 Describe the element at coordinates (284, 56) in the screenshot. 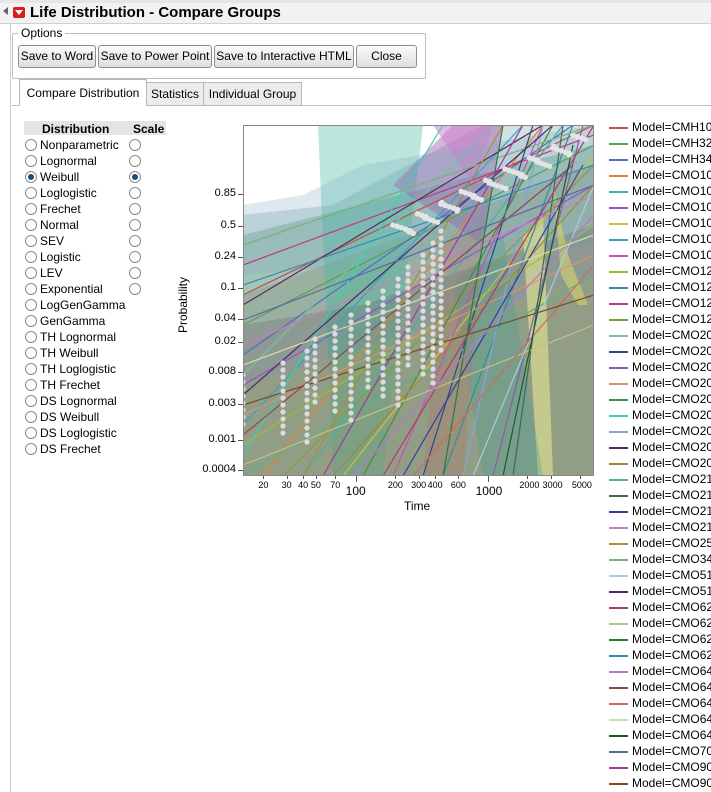

I see `save-to-interactive-html-button: Save to Interactive HTML` at that location.